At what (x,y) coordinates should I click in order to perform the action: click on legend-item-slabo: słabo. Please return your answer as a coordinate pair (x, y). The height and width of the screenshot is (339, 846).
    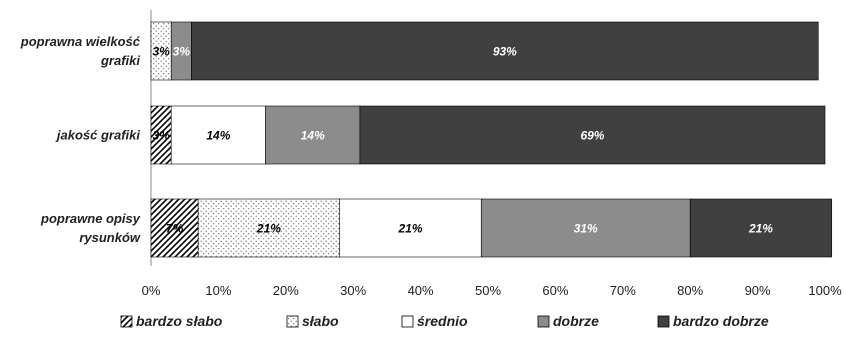
    Looking at the image, I should click on (312, 321).